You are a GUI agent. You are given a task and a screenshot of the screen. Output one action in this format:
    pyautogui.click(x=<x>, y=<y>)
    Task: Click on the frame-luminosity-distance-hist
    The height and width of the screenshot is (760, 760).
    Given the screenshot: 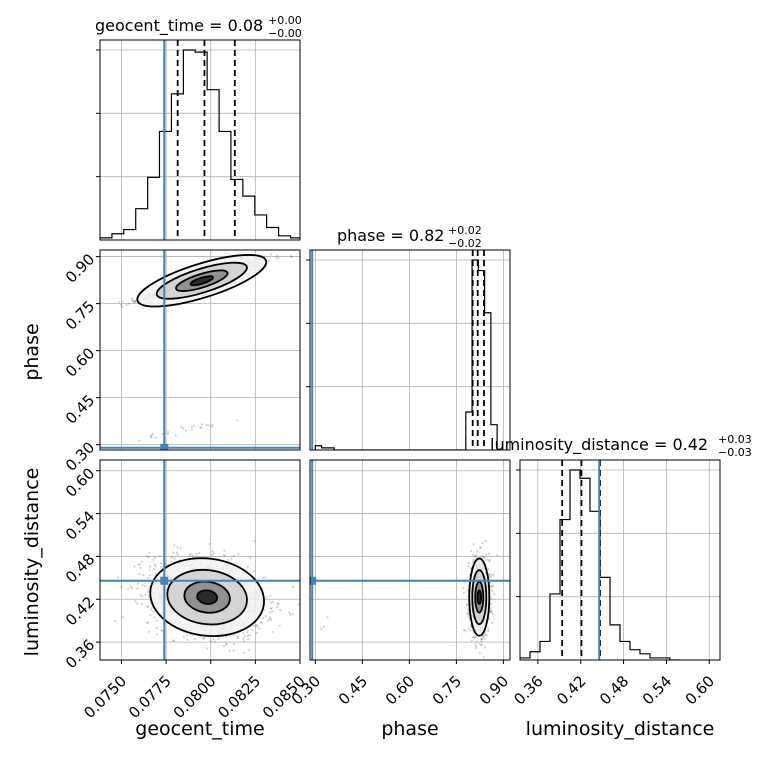 What is the action you would take?
    pyautogui.click(x=620, y=560)
    